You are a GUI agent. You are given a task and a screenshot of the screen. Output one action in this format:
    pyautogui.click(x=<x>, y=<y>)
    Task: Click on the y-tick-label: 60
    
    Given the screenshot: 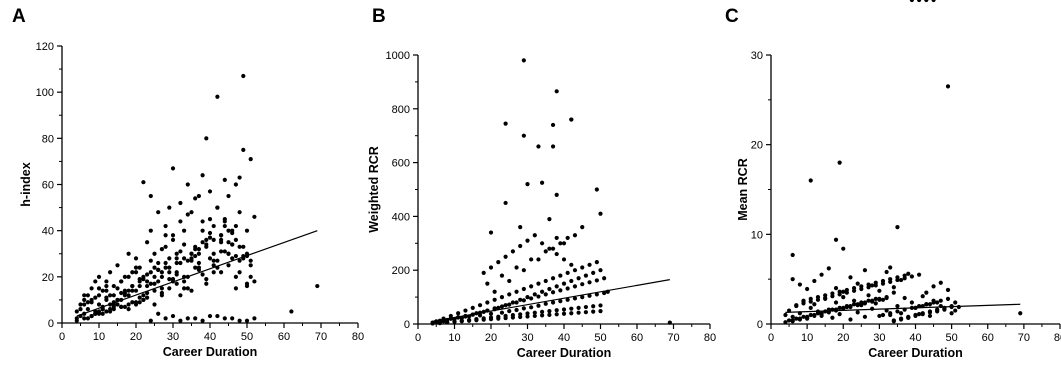 What is the action you would take?
    pyautogui.click(x=48, y=186)
    